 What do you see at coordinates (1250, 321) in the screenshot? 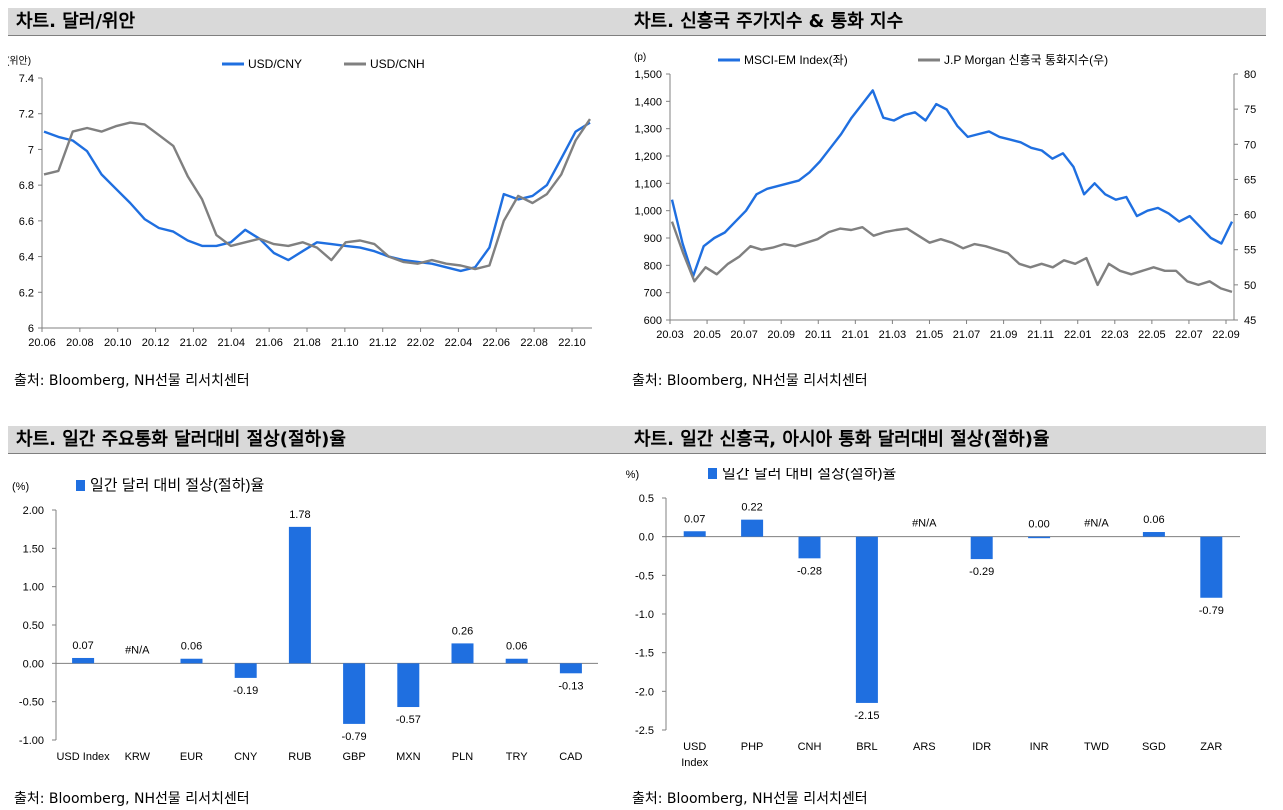
I see `y2-tick-label: 45` at bounding box center [1250, 321].